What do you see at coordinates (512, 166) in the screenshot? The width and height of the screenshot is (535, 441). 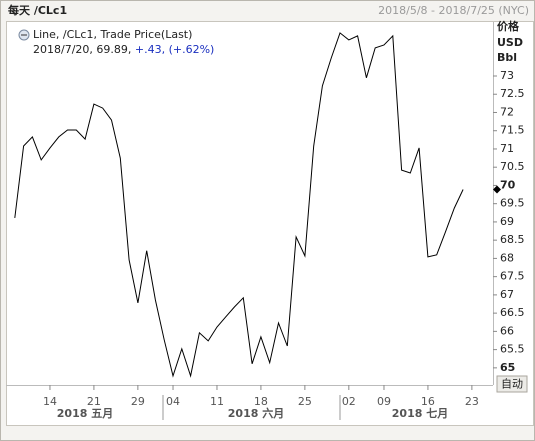 I see `y-tick-label: 70.5` at bounding box center [512, 166].